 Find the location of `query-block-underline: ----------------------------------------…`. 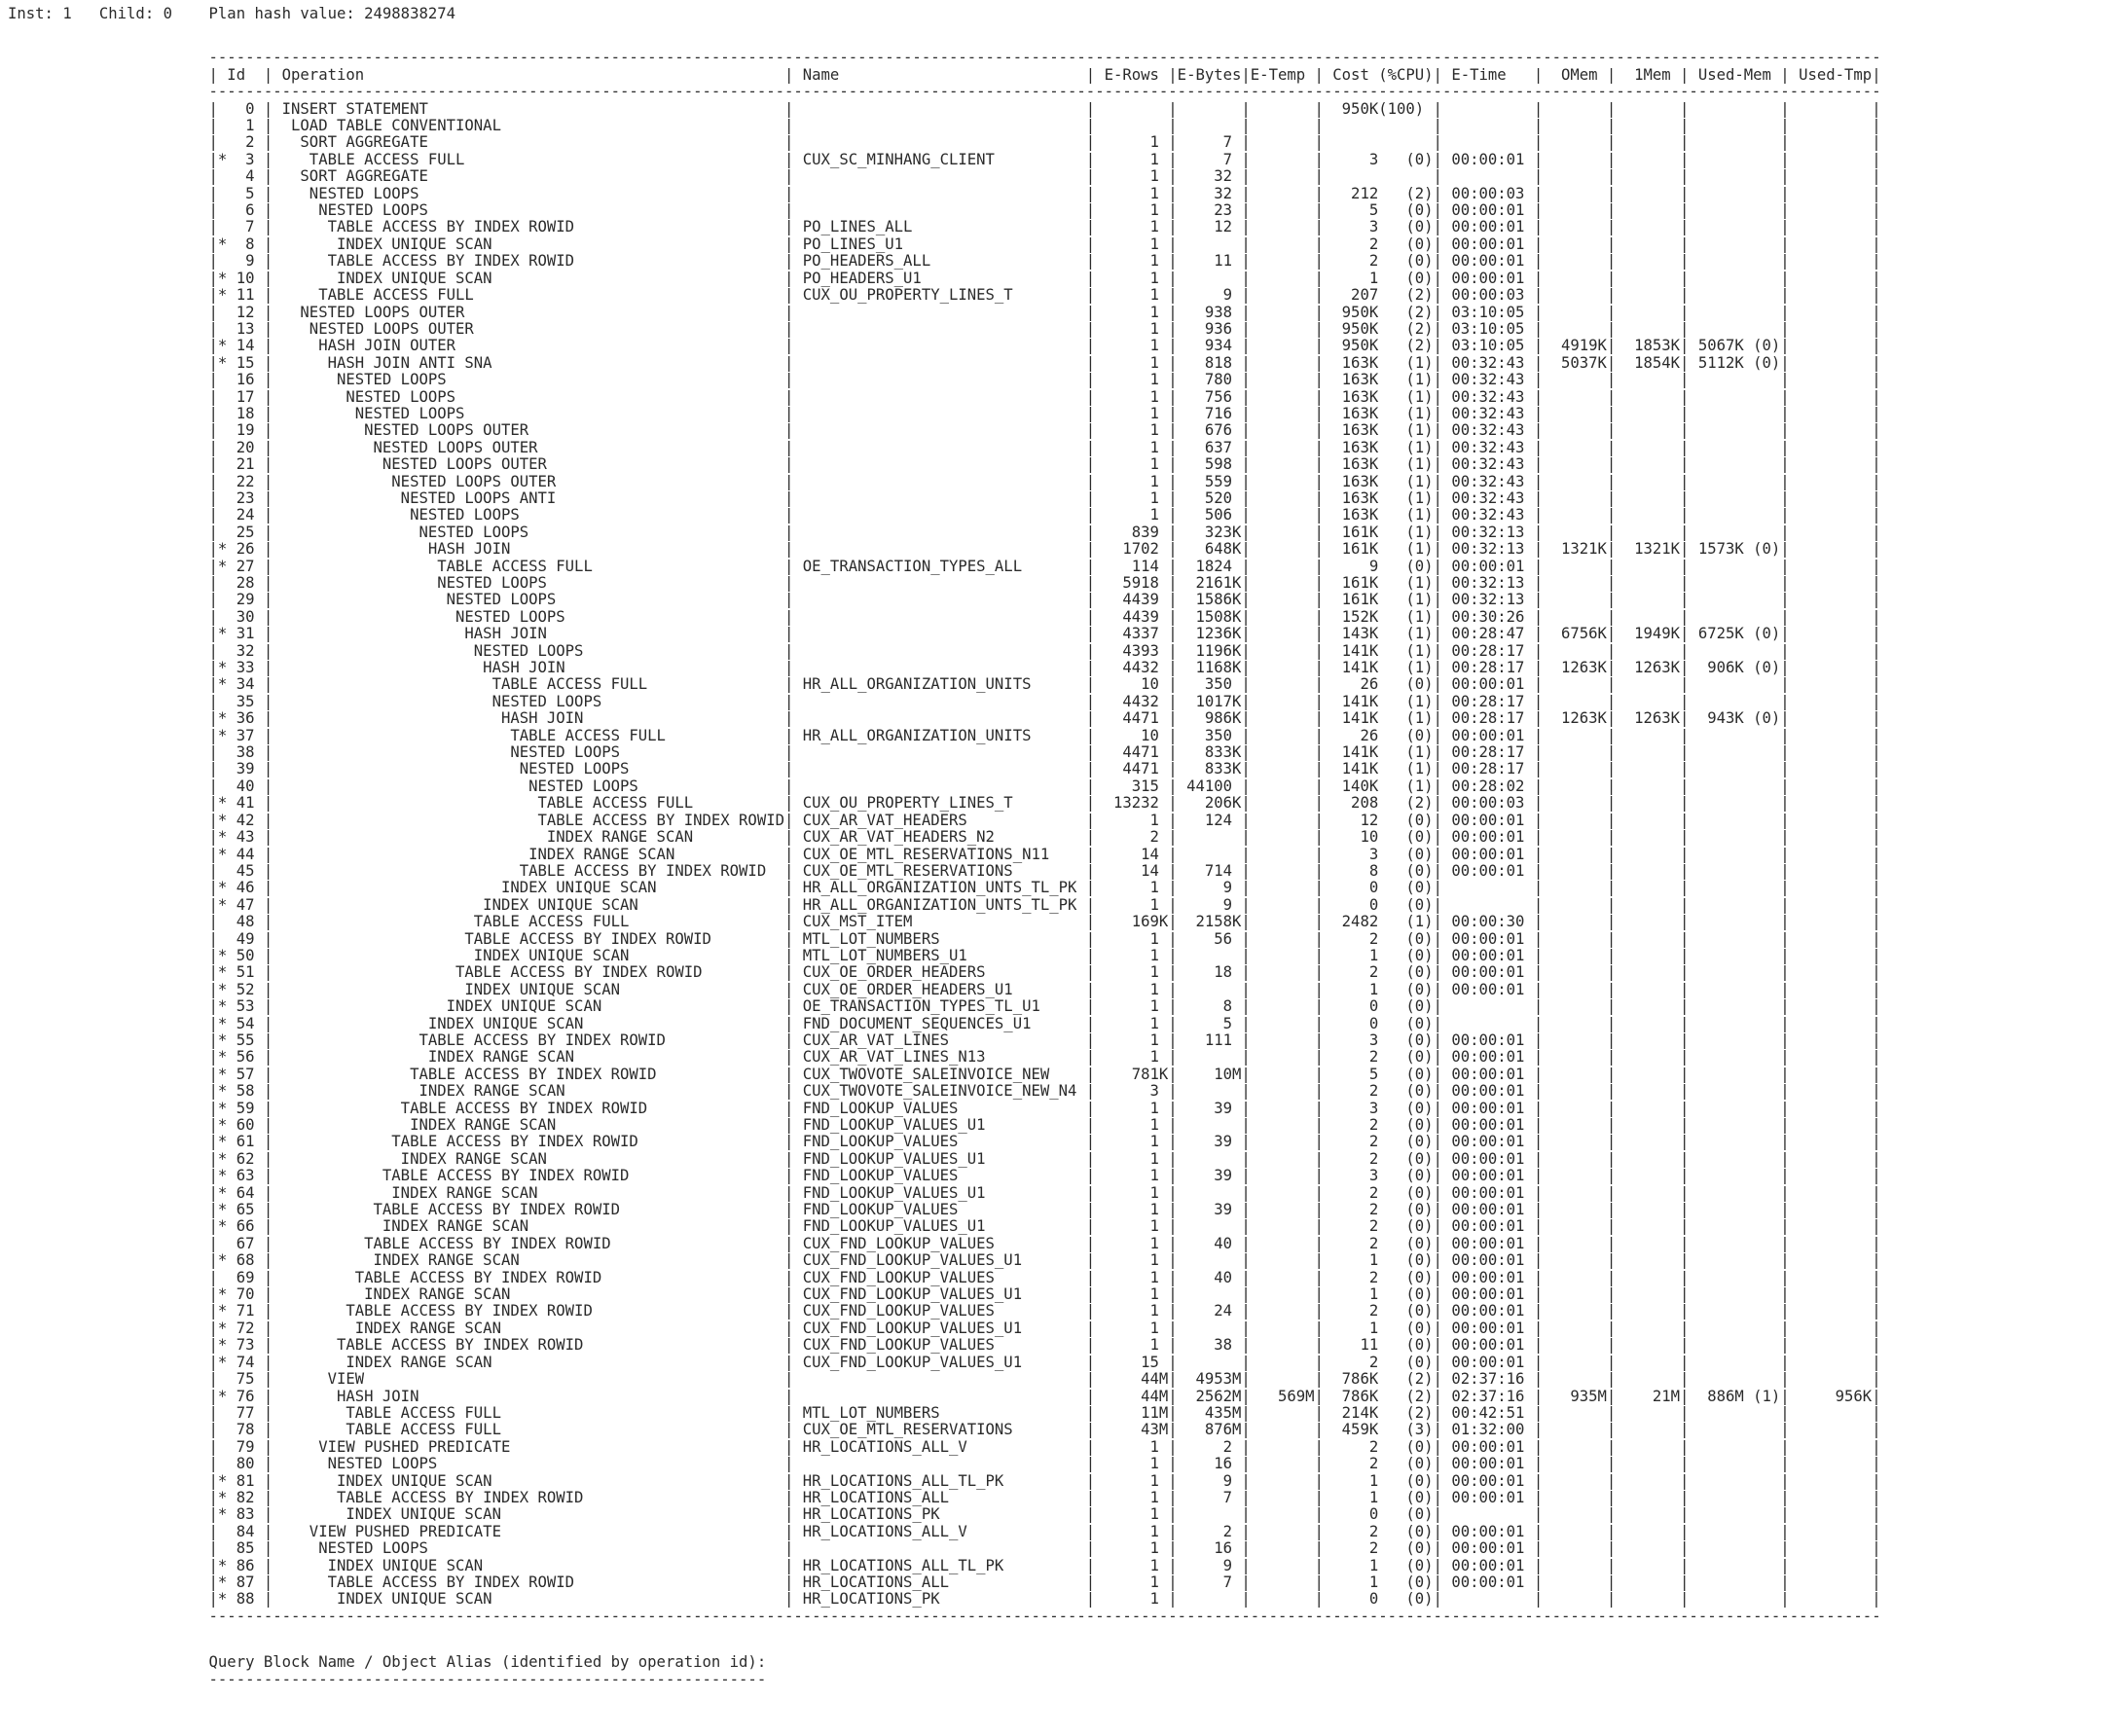

query-block-underline: ----------------------------------------… is located at coordinates (487, 1679).